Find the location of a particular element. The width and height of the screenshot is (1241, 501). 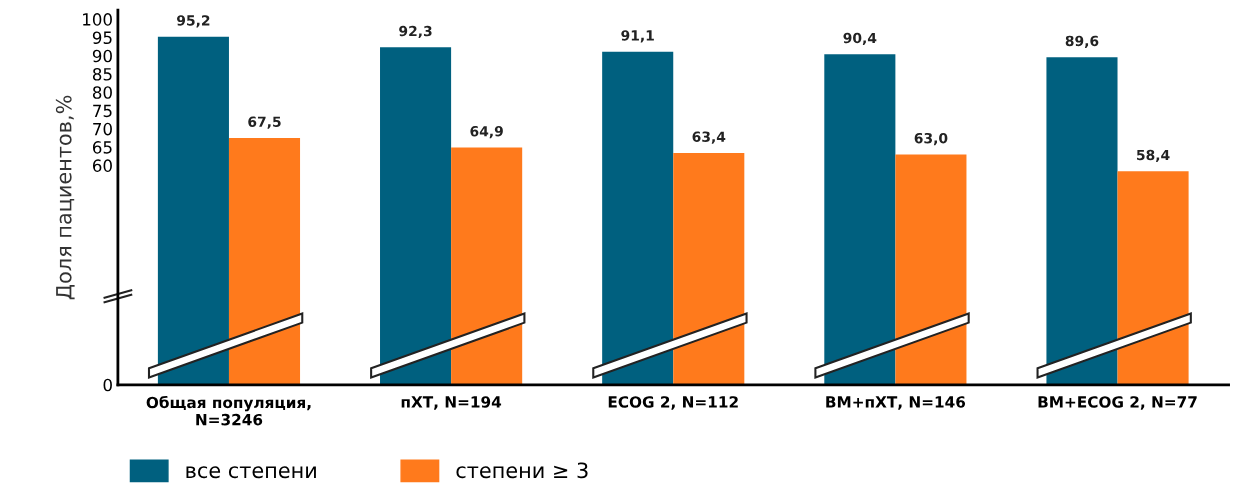

x-tick-label: пХТ, N=194 is located at coordinates (451, 403).